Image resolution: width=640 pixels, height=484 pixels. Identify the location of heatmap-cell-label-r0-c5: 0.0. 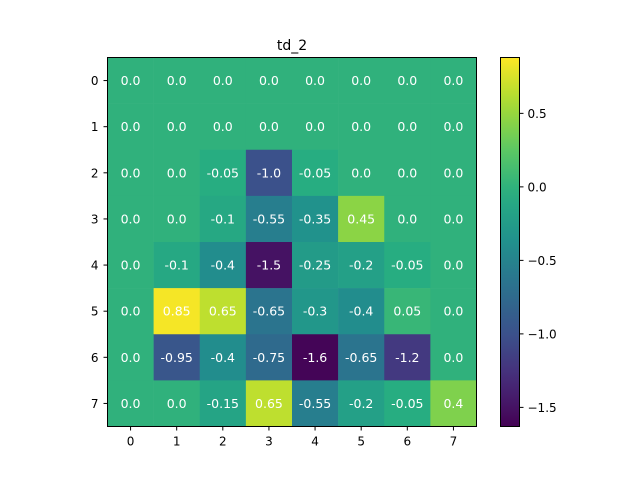
(361, 80).